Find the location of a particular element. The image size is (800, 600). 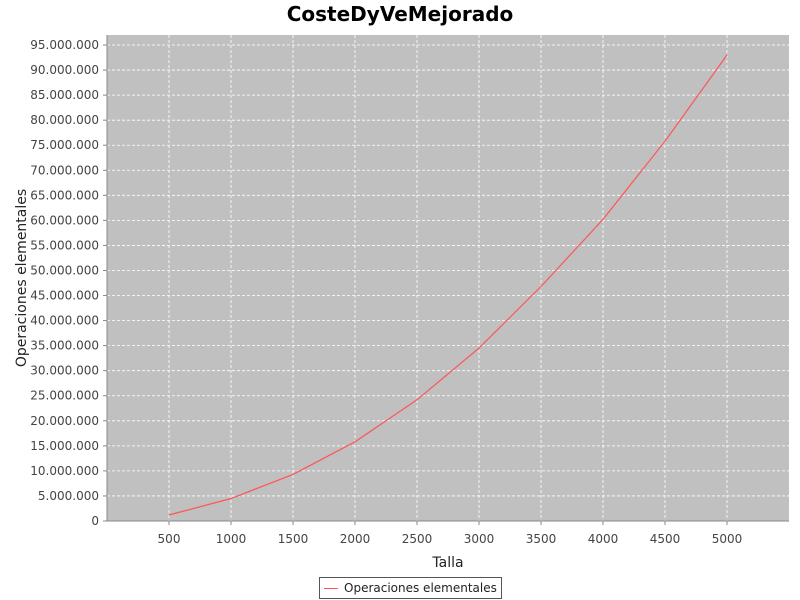

x-tick-label: 4500 is located at coordinates (665, 539).